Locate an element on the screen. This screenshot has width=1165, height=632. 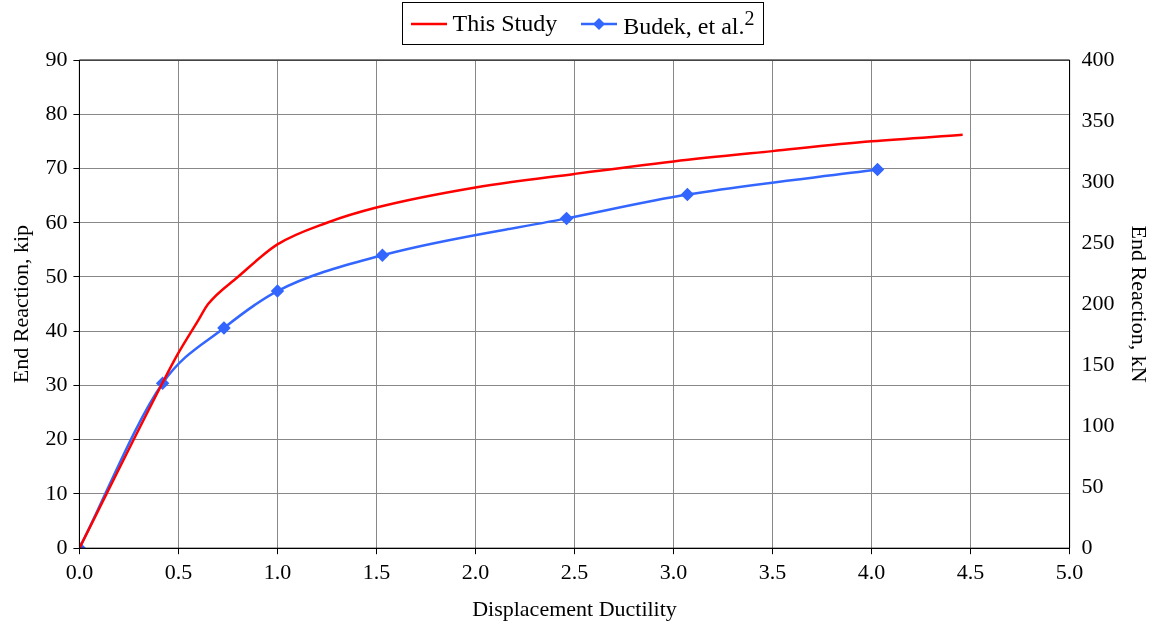
y-tick-label: 40 is located at coordinates (56, 329).